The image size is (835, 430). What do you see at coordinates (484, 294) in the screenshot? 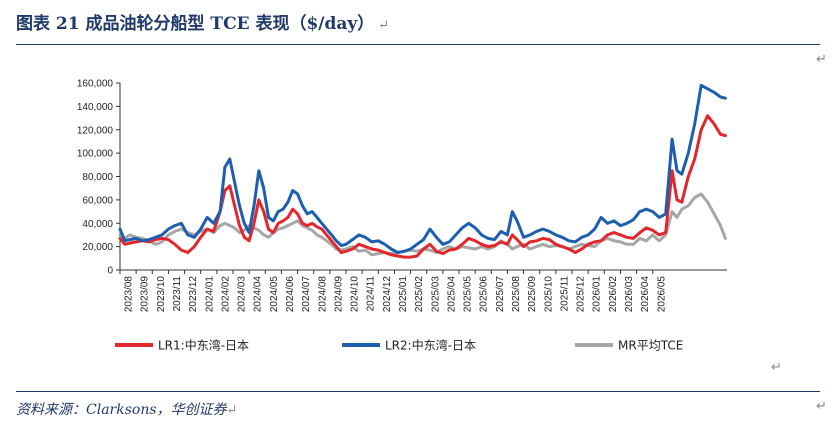
I see `x-tick-label: 2025/06` at bounding box center [484, 294].